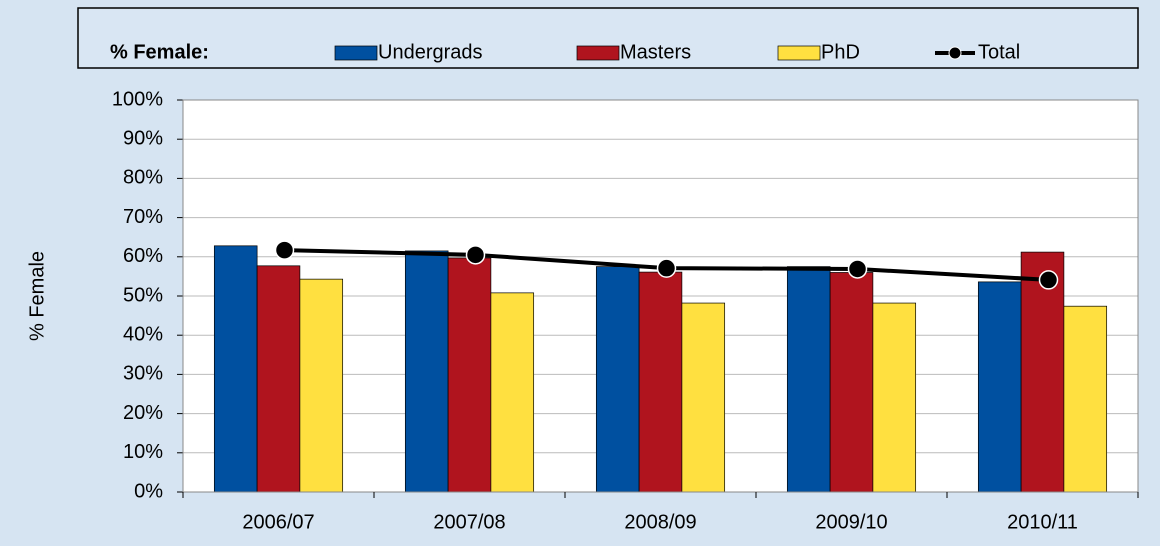 The image size is (1160, 546). I want to click on legend-label: Masters, so click(655, 52).